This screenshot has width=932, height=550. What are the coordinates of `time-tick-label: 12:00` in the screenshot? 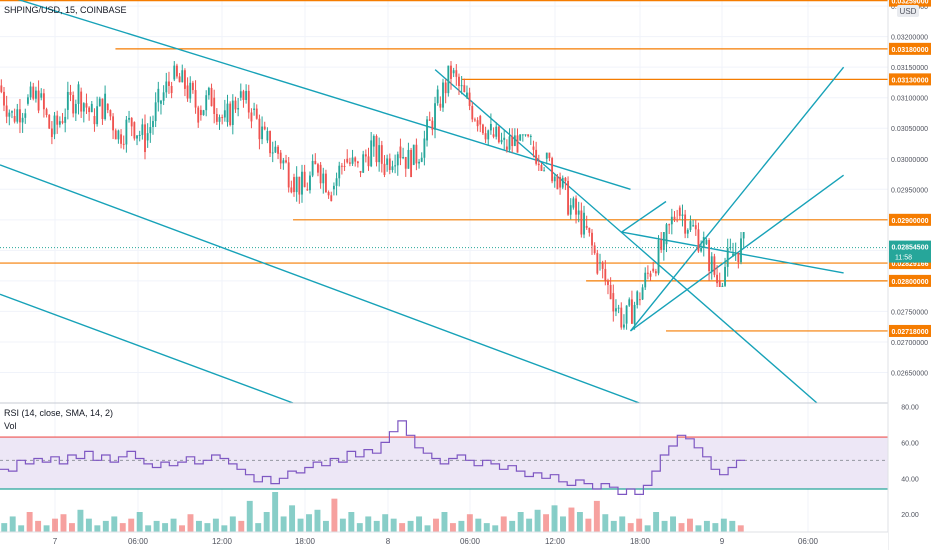 It's located at (222, 541).